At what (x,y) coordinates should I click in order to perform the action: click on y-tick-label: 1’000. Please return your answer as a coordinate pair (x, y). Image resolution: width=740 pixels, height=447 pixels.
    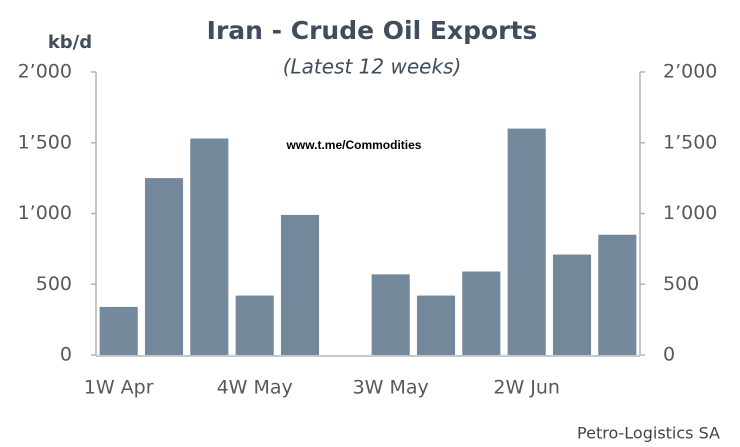
    Looking at the image, I should click on (45, 213).